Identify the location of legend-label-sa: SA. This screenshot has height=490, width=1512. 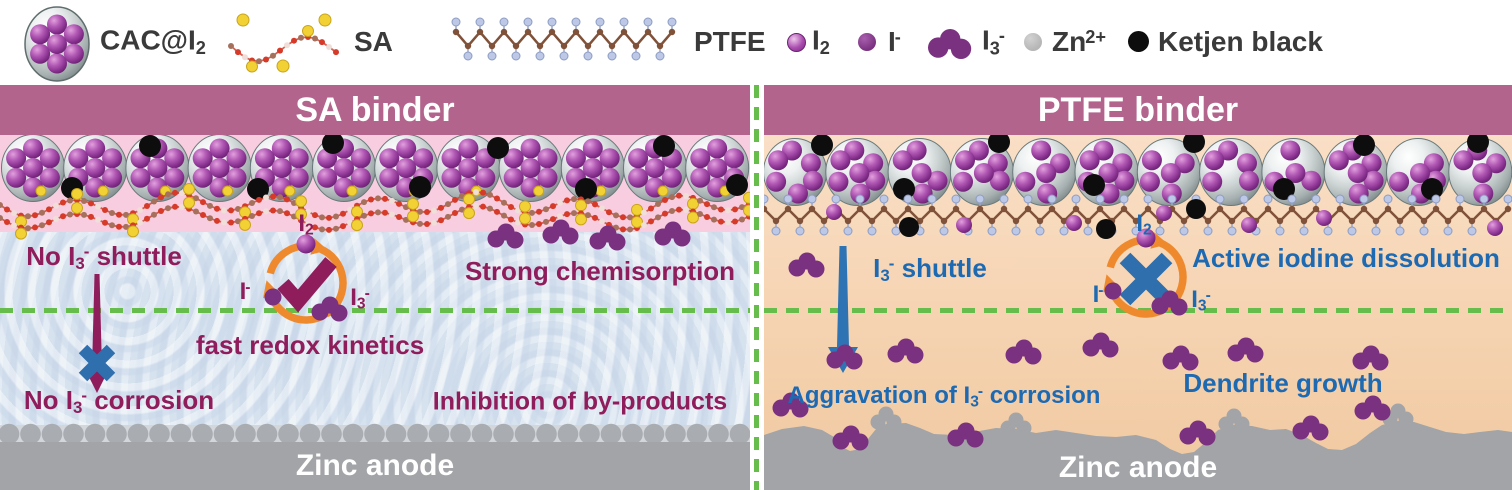
(373, 41).